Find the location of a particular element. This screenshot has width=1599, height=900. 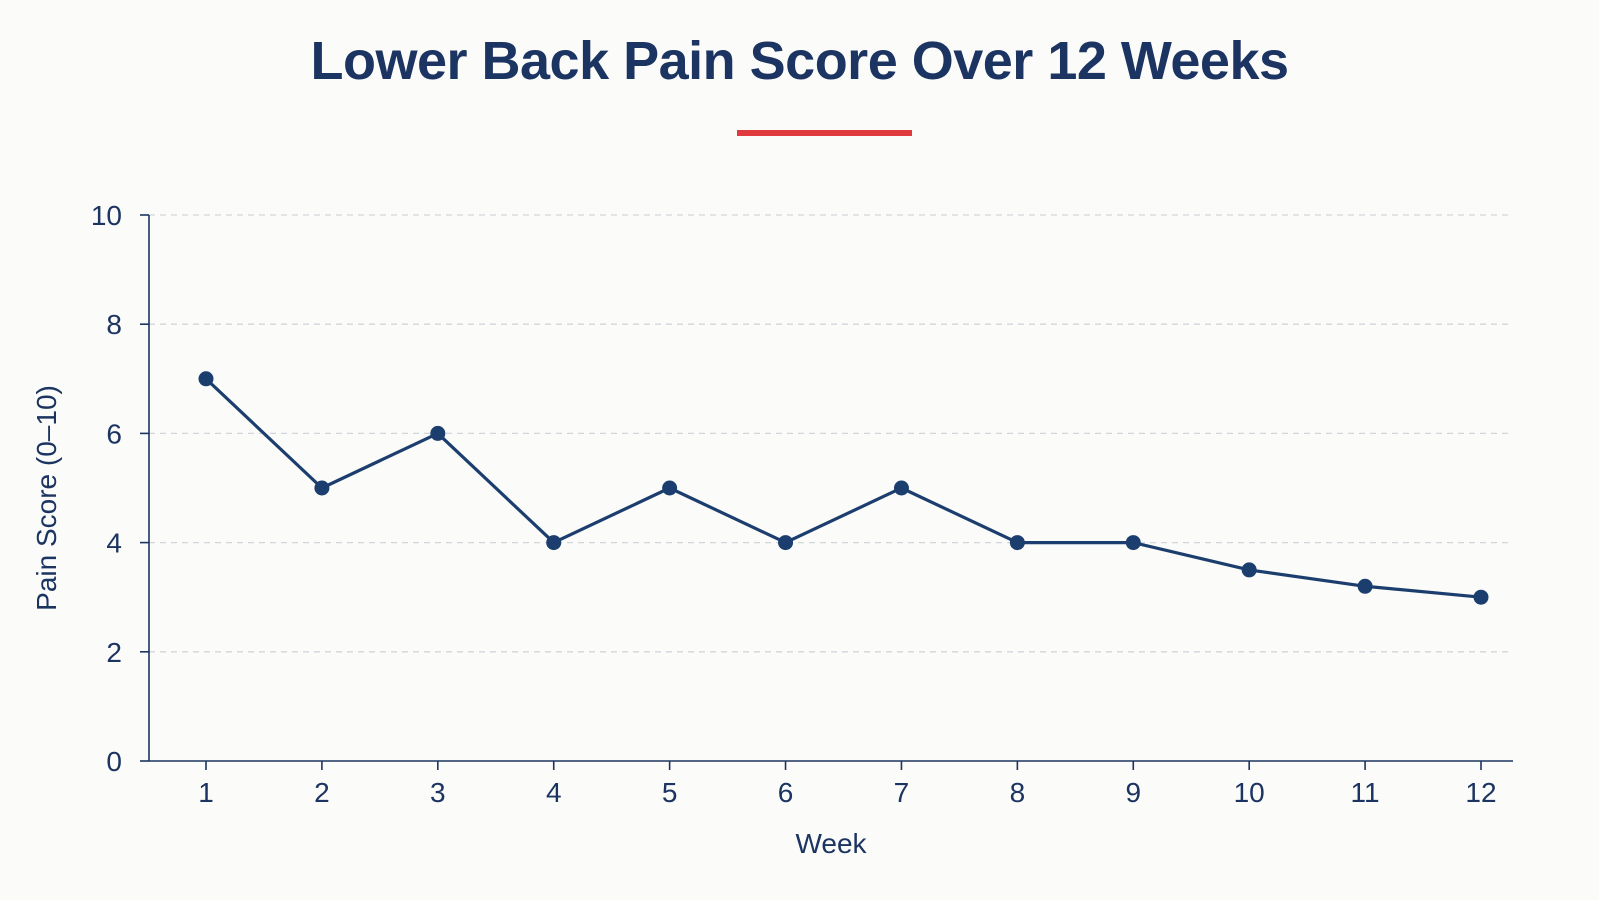

x-tick-label-4: 4 is located at coordinates (554, 792).